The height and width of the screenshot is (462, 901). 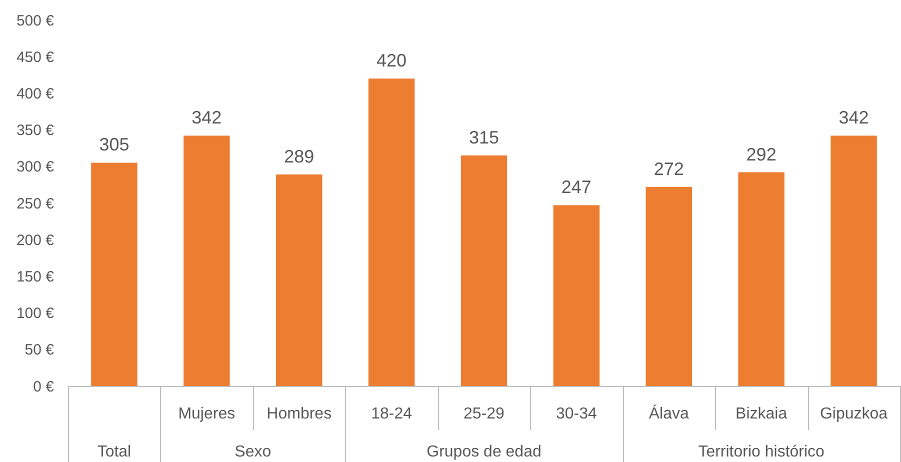 What do you see at coordinates (391, 414) in the screenshot?
I see `x-tick-label: 18-24` at bounding box center [391, 414].